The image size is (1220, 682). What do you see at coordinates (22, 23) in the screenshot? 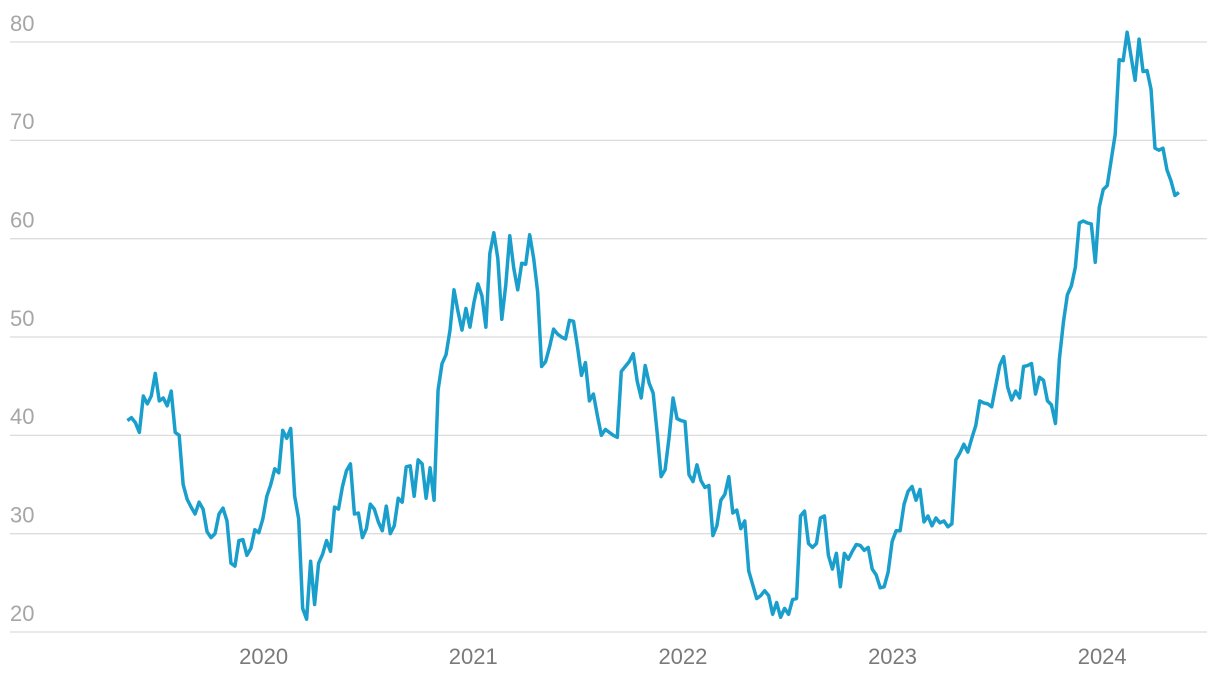
I see `y-tick-label: 80` at bounding box center [22, 23].